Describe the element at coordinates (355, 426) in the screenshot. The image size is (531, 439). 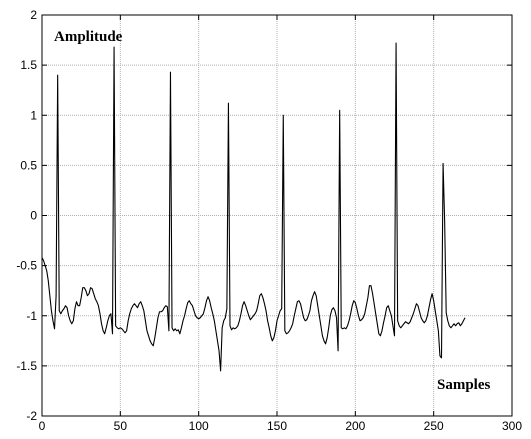
I see `x-tick-label: 200` at that location.